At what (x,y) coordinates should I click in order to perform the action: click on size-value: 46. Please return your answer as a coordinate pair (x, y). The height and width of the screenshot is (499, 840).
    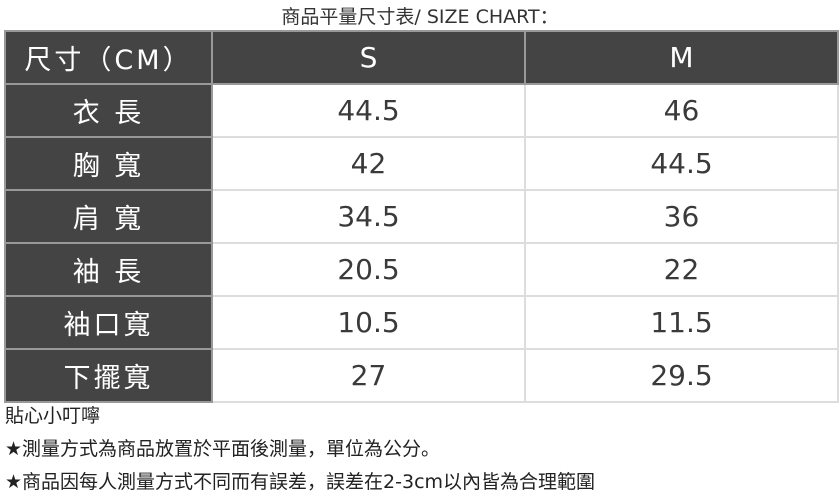
    Looking at the image, I should click on (681, 110).